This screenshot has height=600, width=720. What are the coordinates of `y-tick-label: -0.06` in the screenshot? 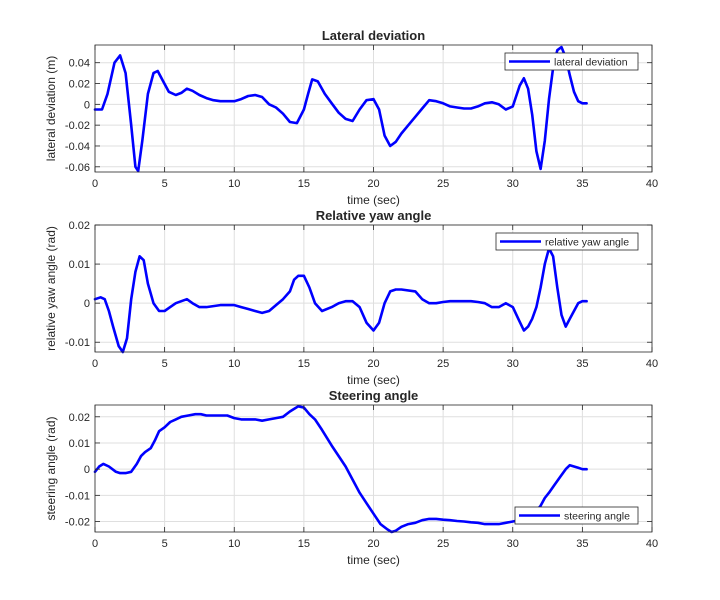 It's located at (77, 168).